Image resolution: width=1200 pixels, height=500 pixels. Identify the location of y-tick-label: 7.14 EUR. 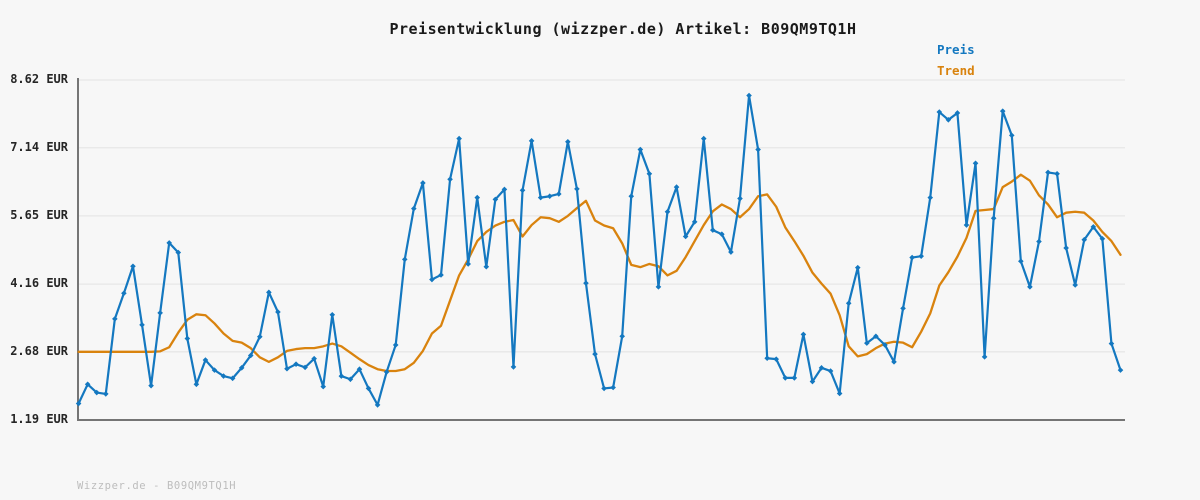
(39, 146).